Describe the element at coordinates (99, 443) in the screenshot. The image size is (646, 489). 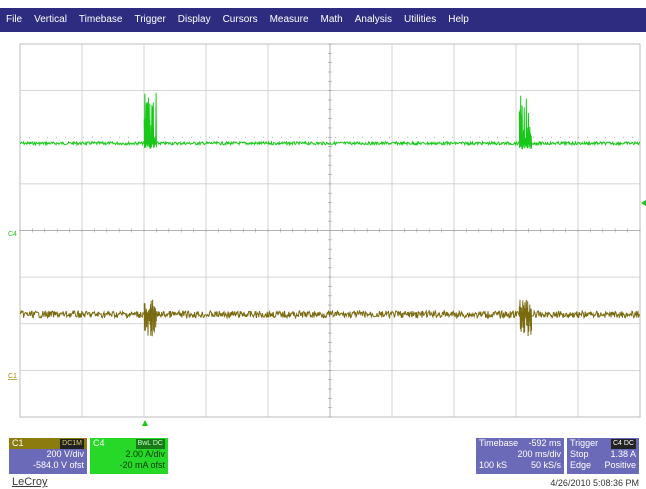
I see `c4-label: C4` at that location.